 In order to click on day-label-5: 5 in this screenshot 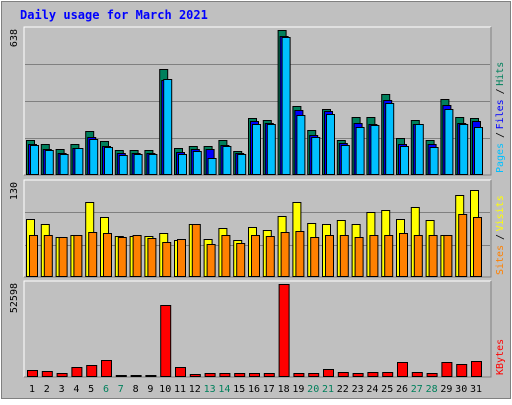, I will do `click(91, 389)`.